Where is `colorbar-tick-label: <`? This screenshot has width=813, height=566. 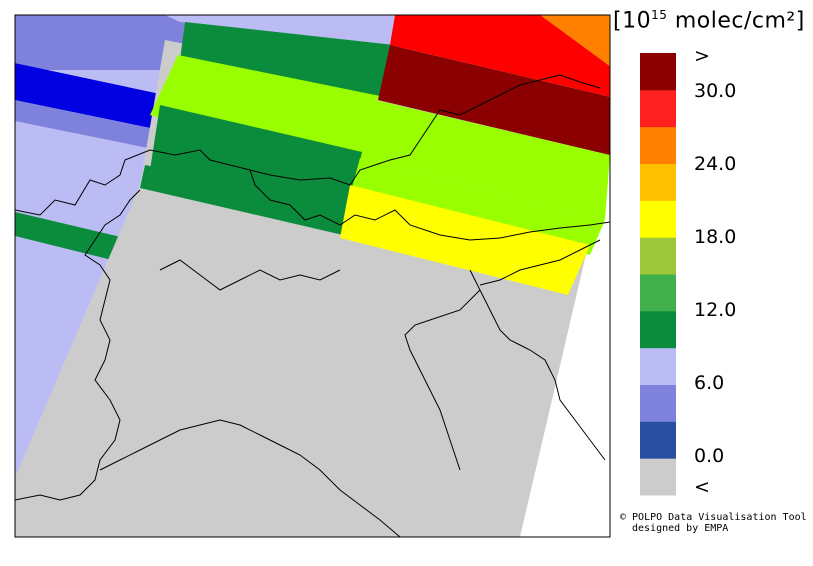 colorbar-tick-label: < is located at coordinates (702, 487).